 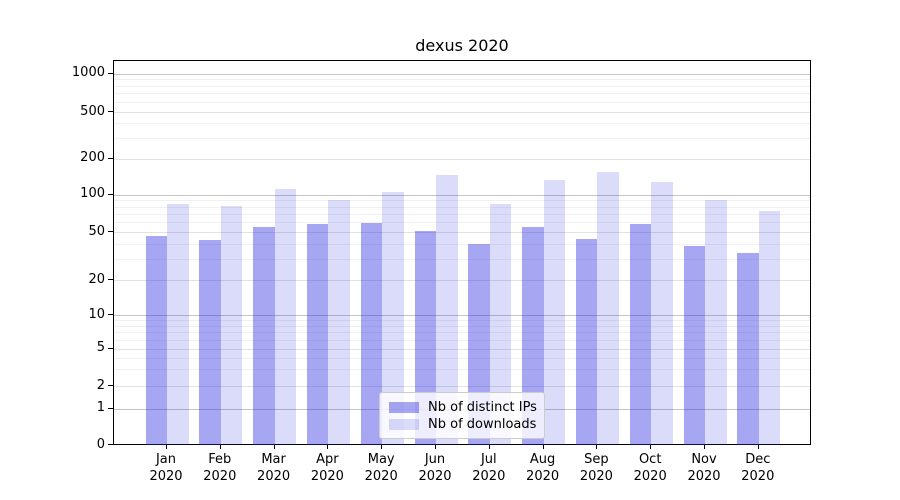 I want to click on x-tick-label-jul: Jul 2020, so click(x=489, y=468).